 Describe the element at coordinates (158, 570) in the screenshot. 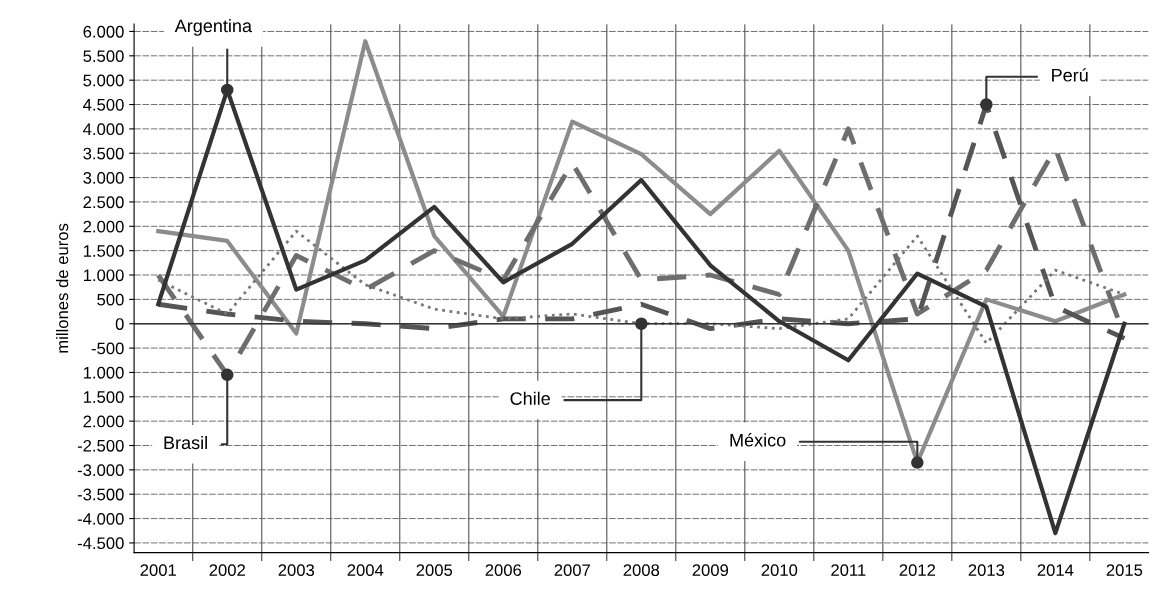

I see `x-tick-label: 2001` at that location.